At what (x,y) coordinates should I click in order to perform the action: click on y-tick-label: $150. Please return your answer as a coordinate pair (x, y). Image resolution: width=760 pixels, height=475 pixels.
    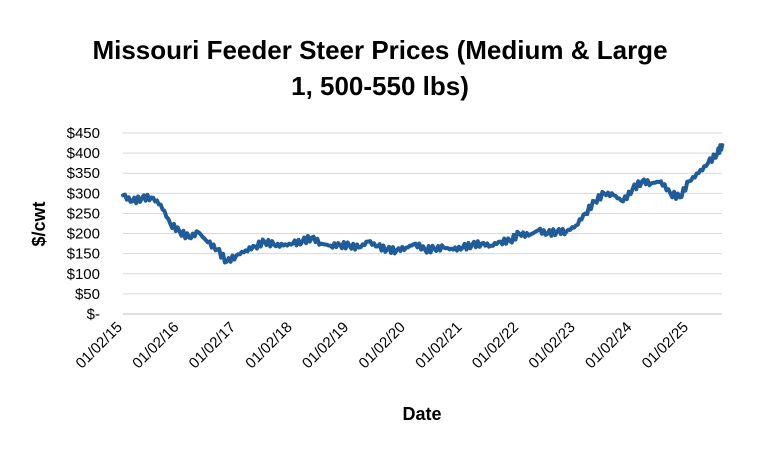
    Looking at the image, I should click on (83, 254).